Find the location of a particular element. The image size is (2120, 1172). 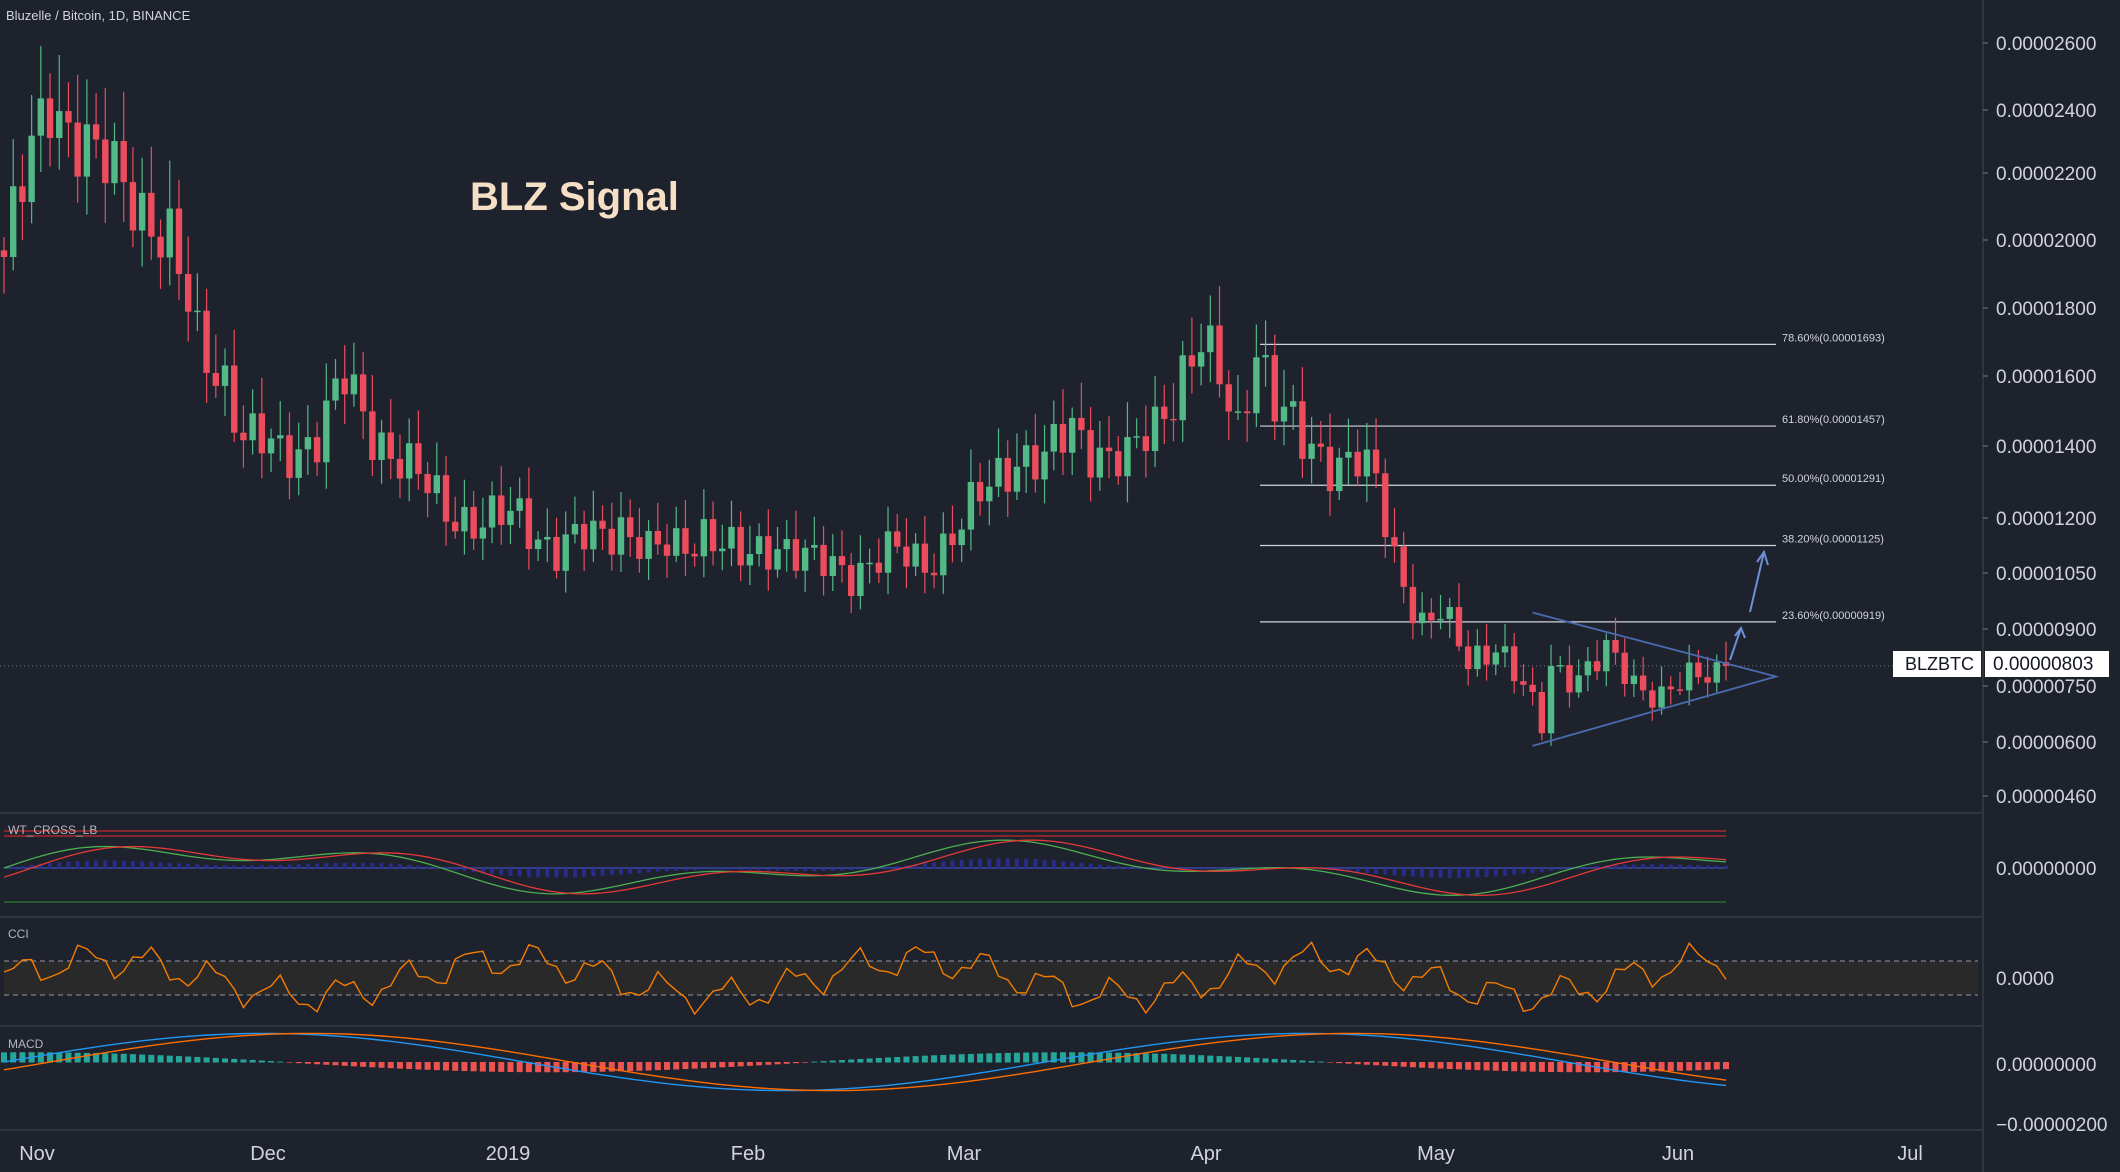

time-tick-label: Mar is located at coordinates (964, 1154).